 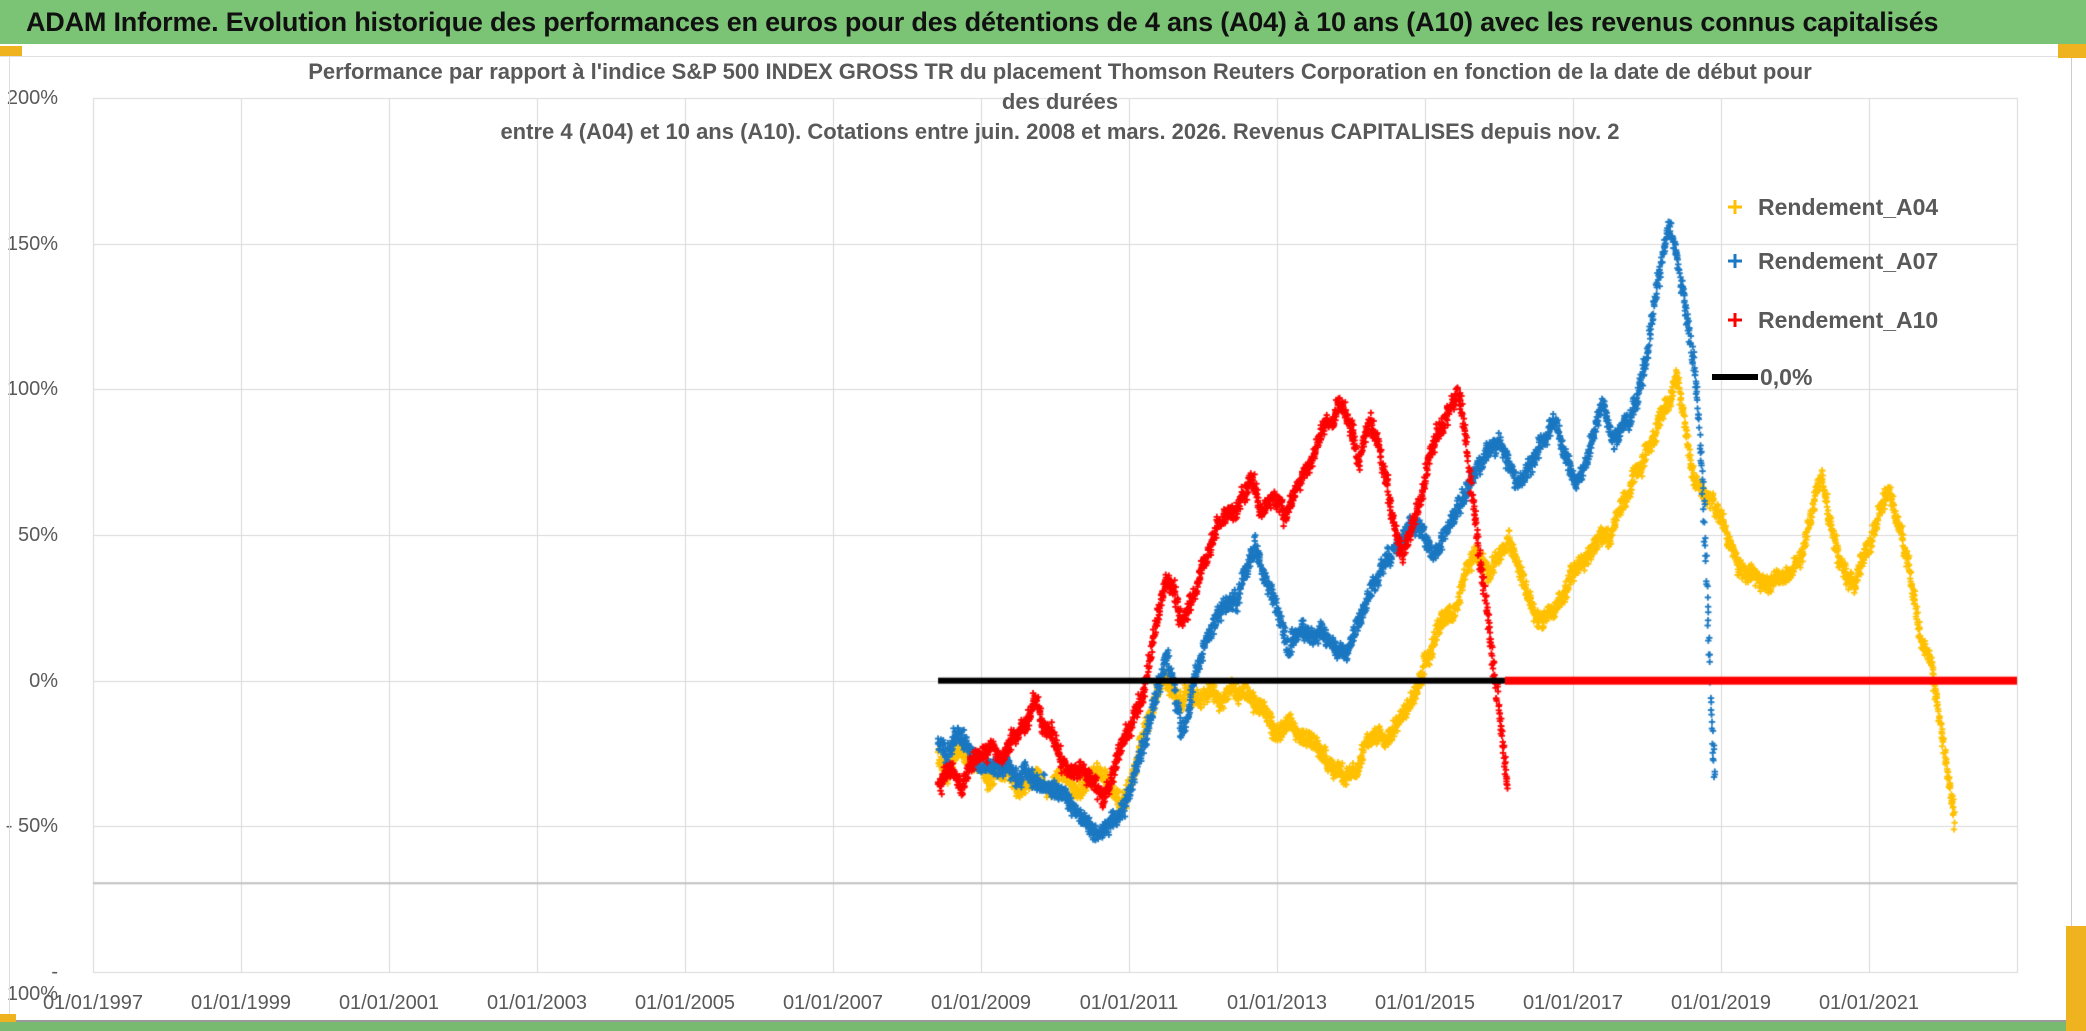 What do you see at coordinates (1786, 376) in the screenshot?
I see `legend-label: 0,0%` at bounding box center [1786, 376].